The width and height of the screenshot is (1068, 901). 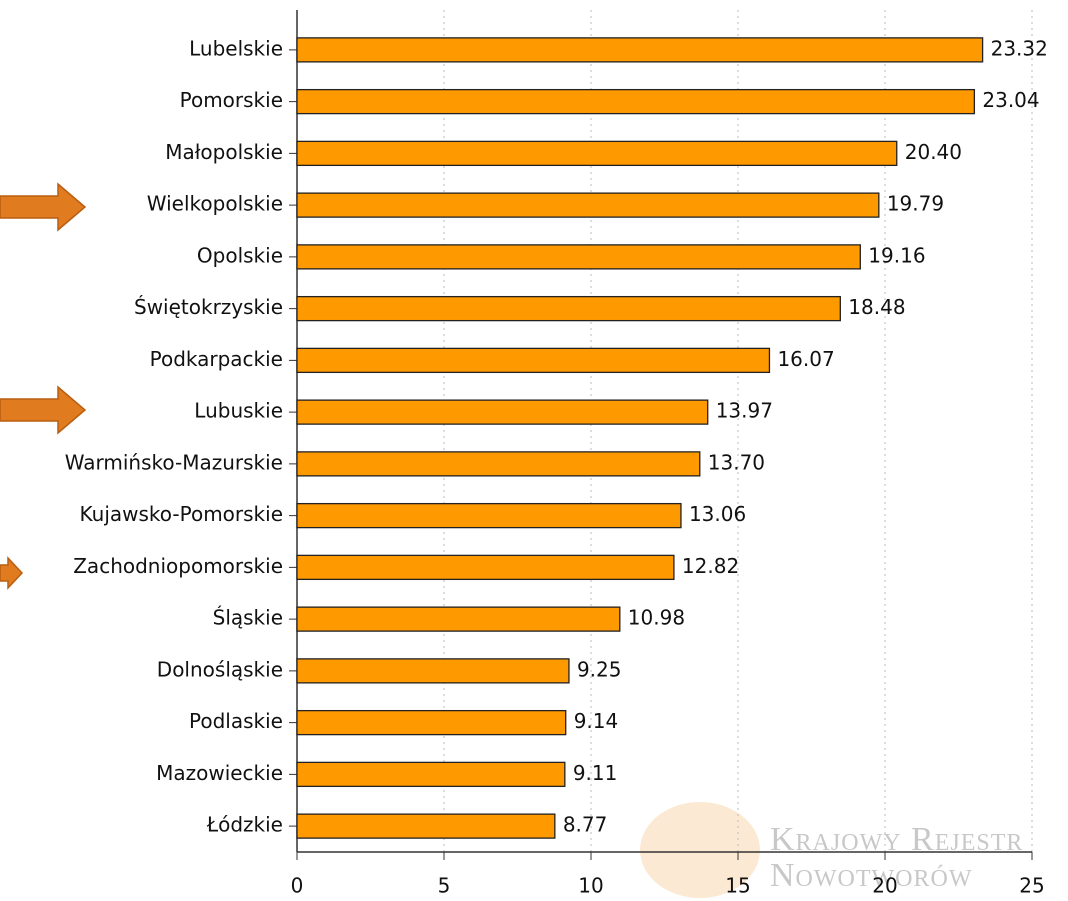 What do you see at coordinates (585, 825) in the screenshot?
I see `value-label: 8.77` at bounding box center [585, 825].